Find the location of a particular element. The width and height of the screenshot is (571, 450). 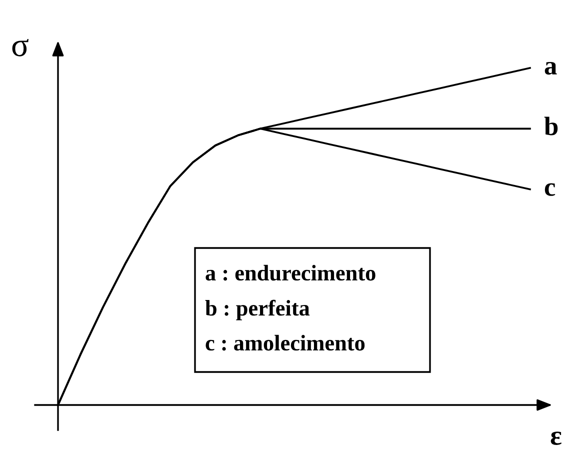

x-axis-title: ε is located at coordinates (556, 438).